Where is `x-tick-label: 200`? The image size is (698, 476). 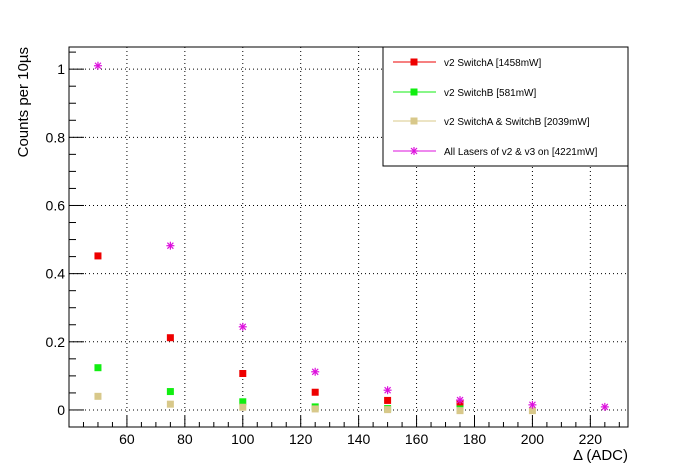
x-tick-label: 200 is located at coordinates (533, 439).